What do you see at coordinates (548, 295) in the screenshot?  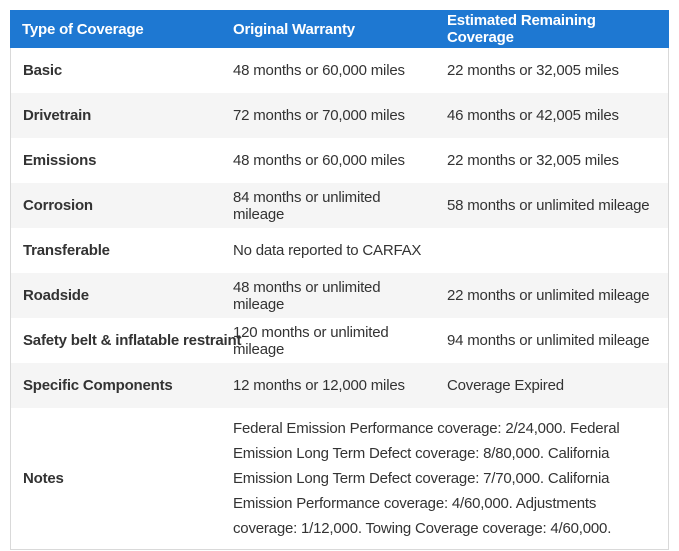 I see `remaining-coverage-cell: 22 months or unlimited mileage` at bounding box center [548, 295].